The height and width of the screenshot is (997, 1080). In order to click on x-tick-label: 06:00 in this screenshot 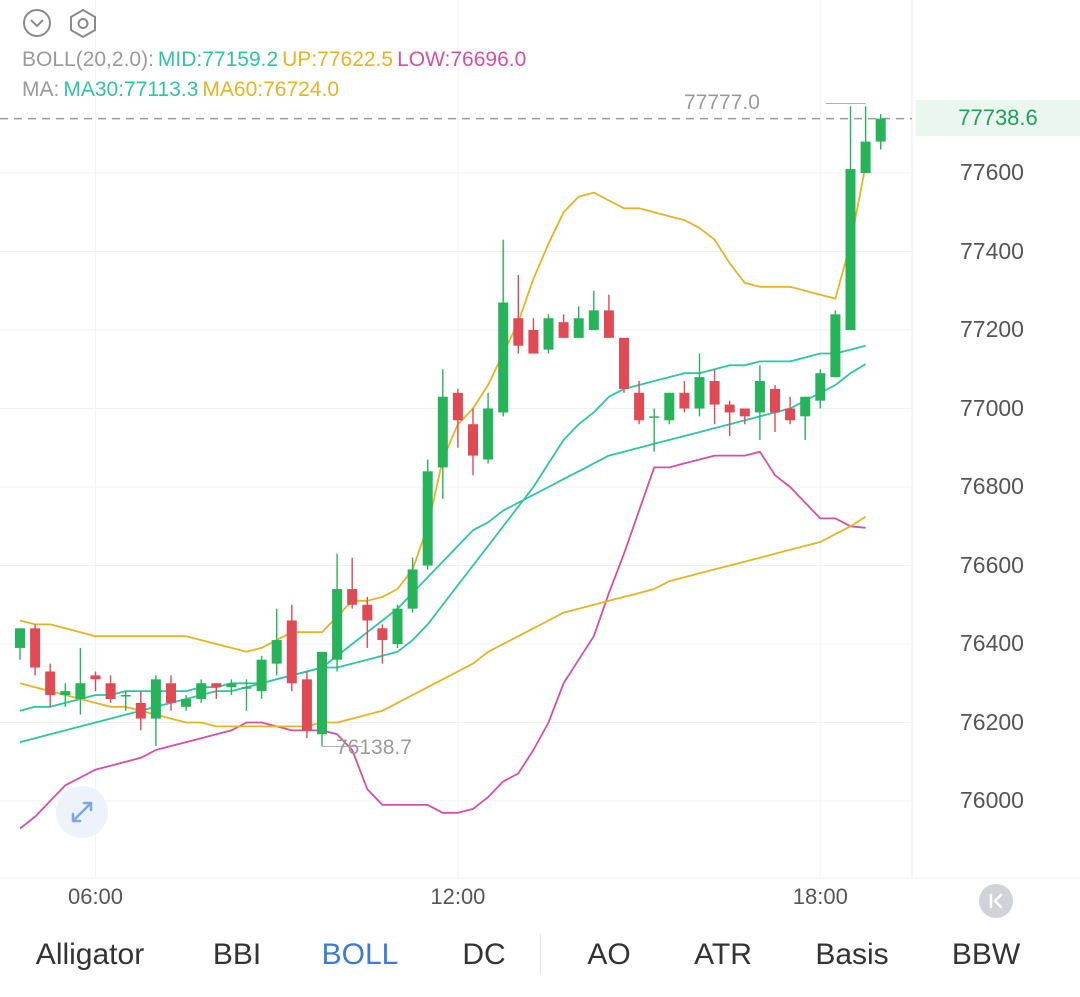, I will do `click(95, 896)`.